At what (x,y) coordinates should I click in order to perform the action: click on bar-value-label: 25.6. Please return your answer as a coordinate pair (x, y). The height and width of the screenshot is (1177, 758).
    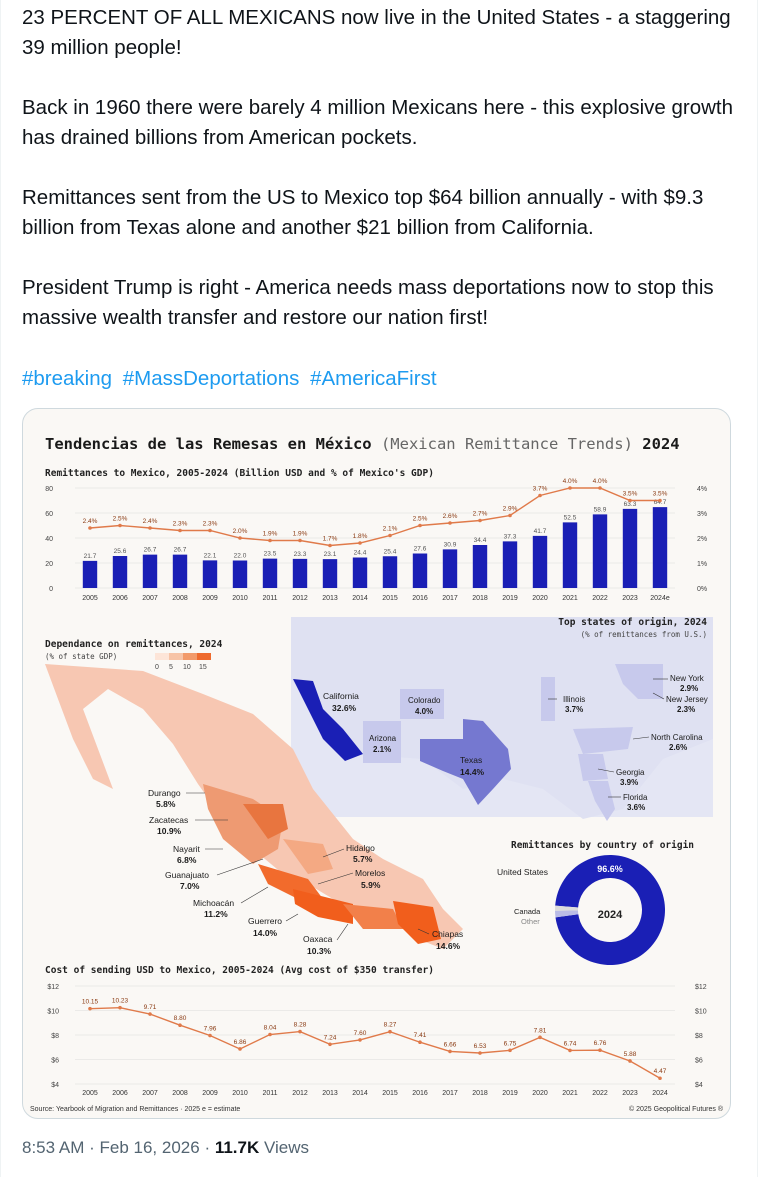
    Looking at the image, I should click on (120, 551).